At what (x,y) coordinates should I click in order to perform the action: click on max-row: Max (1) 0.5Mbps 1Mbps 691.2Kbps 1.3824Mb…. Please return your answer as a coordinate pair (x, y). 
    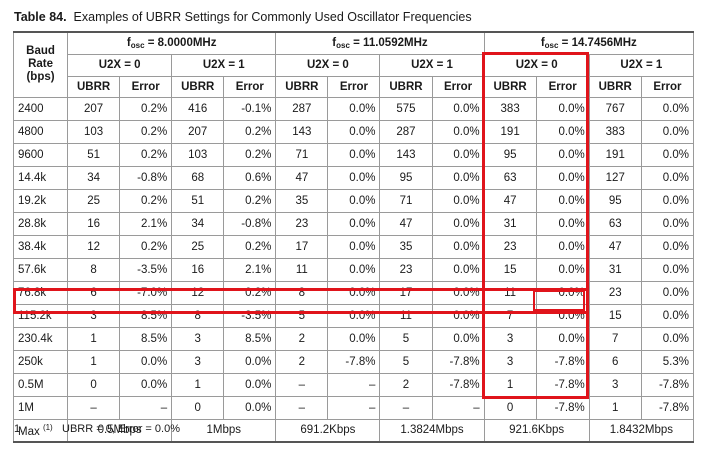
    Looking at the image, I should click on (353, 430).